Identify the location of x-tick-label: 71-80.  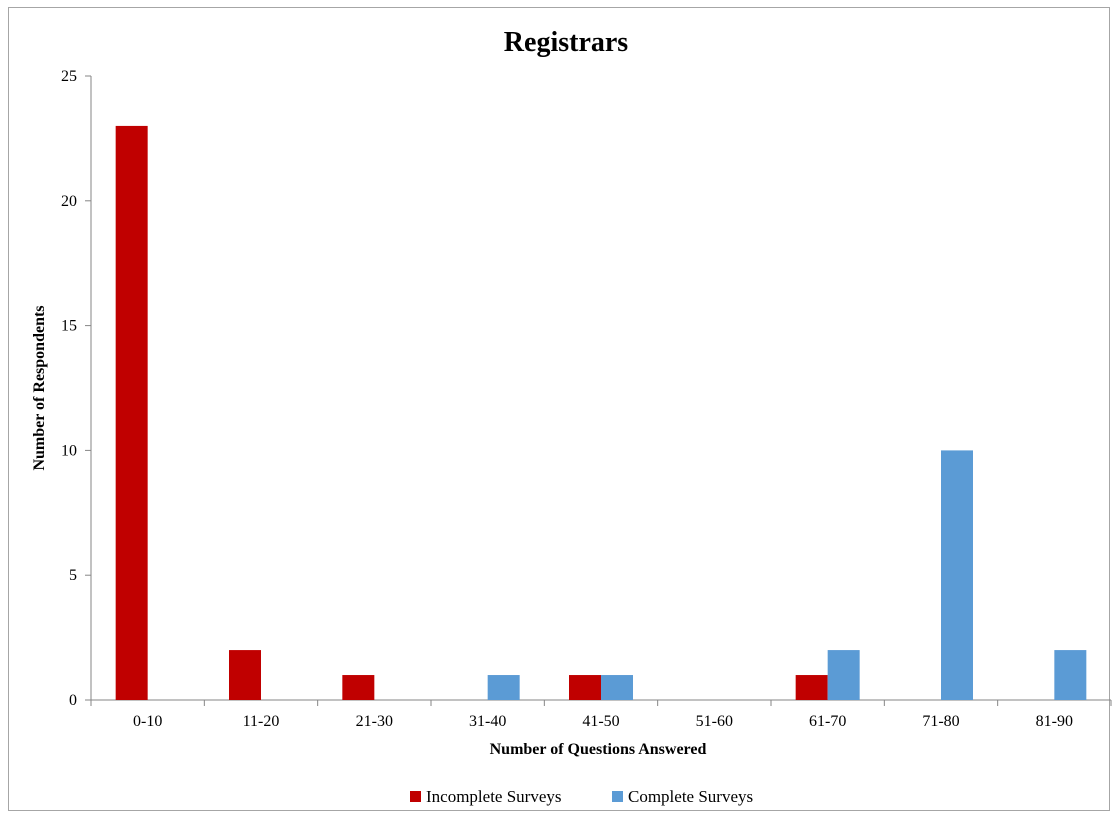
(940, 721).